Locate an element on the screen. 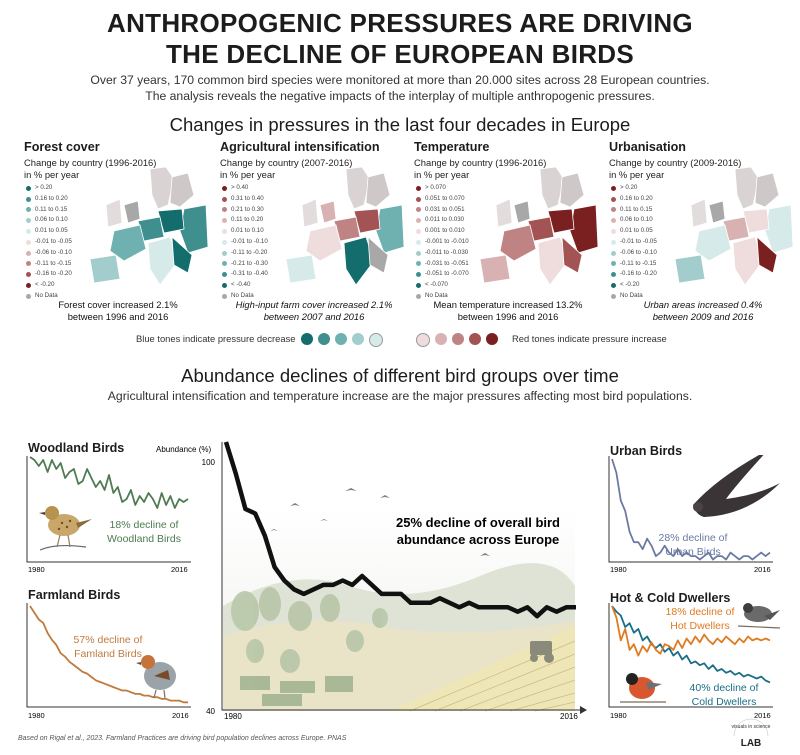  woodland-annotation-line1: 18% decline of is located at coordinates (144, 525).